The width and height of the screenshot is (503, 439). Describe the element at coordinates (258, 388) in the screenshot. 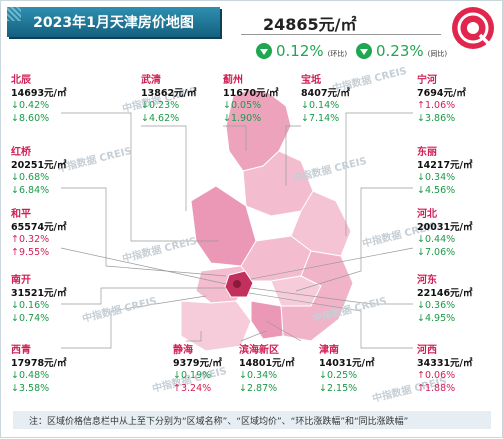

I see `yoy-change: ↓2.87%` at that location.